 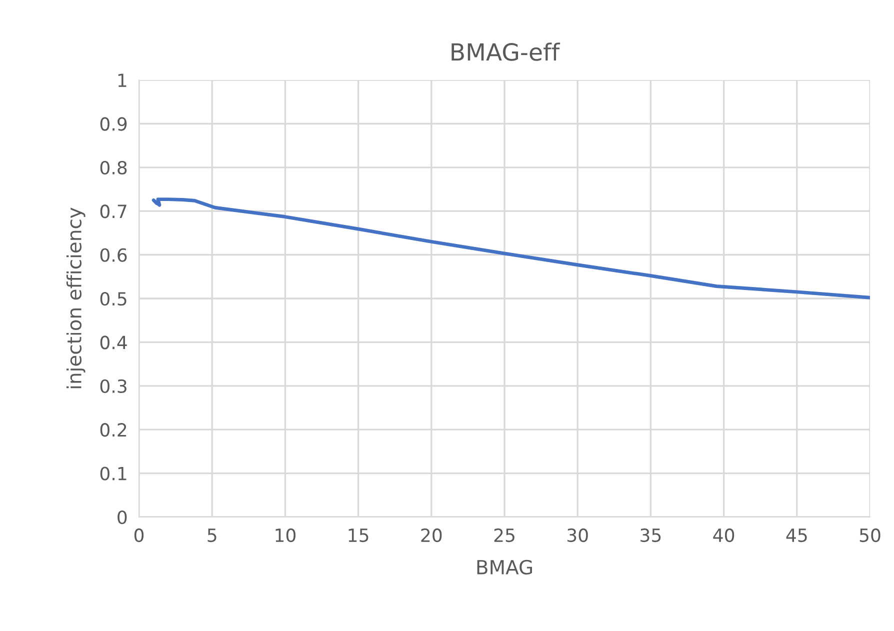 What do you see at coordinates (796, 535) in the screenshot?
I see `x-tick-label: 45` at bounding box center [796, 535].